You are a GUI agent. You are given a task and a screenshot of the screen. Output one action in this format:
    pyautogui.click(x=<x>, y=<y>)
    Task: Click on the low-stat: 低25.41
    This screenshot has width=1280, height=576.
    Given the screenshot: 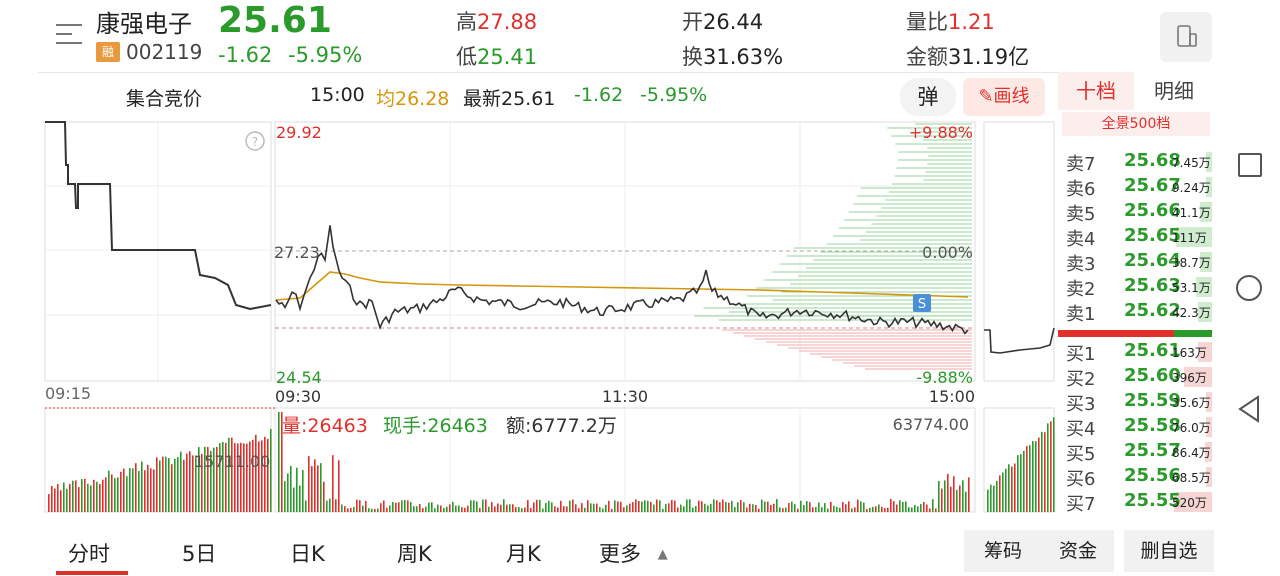 What is the action you would take?
    pyautogui.click(x=497, y=57)
    